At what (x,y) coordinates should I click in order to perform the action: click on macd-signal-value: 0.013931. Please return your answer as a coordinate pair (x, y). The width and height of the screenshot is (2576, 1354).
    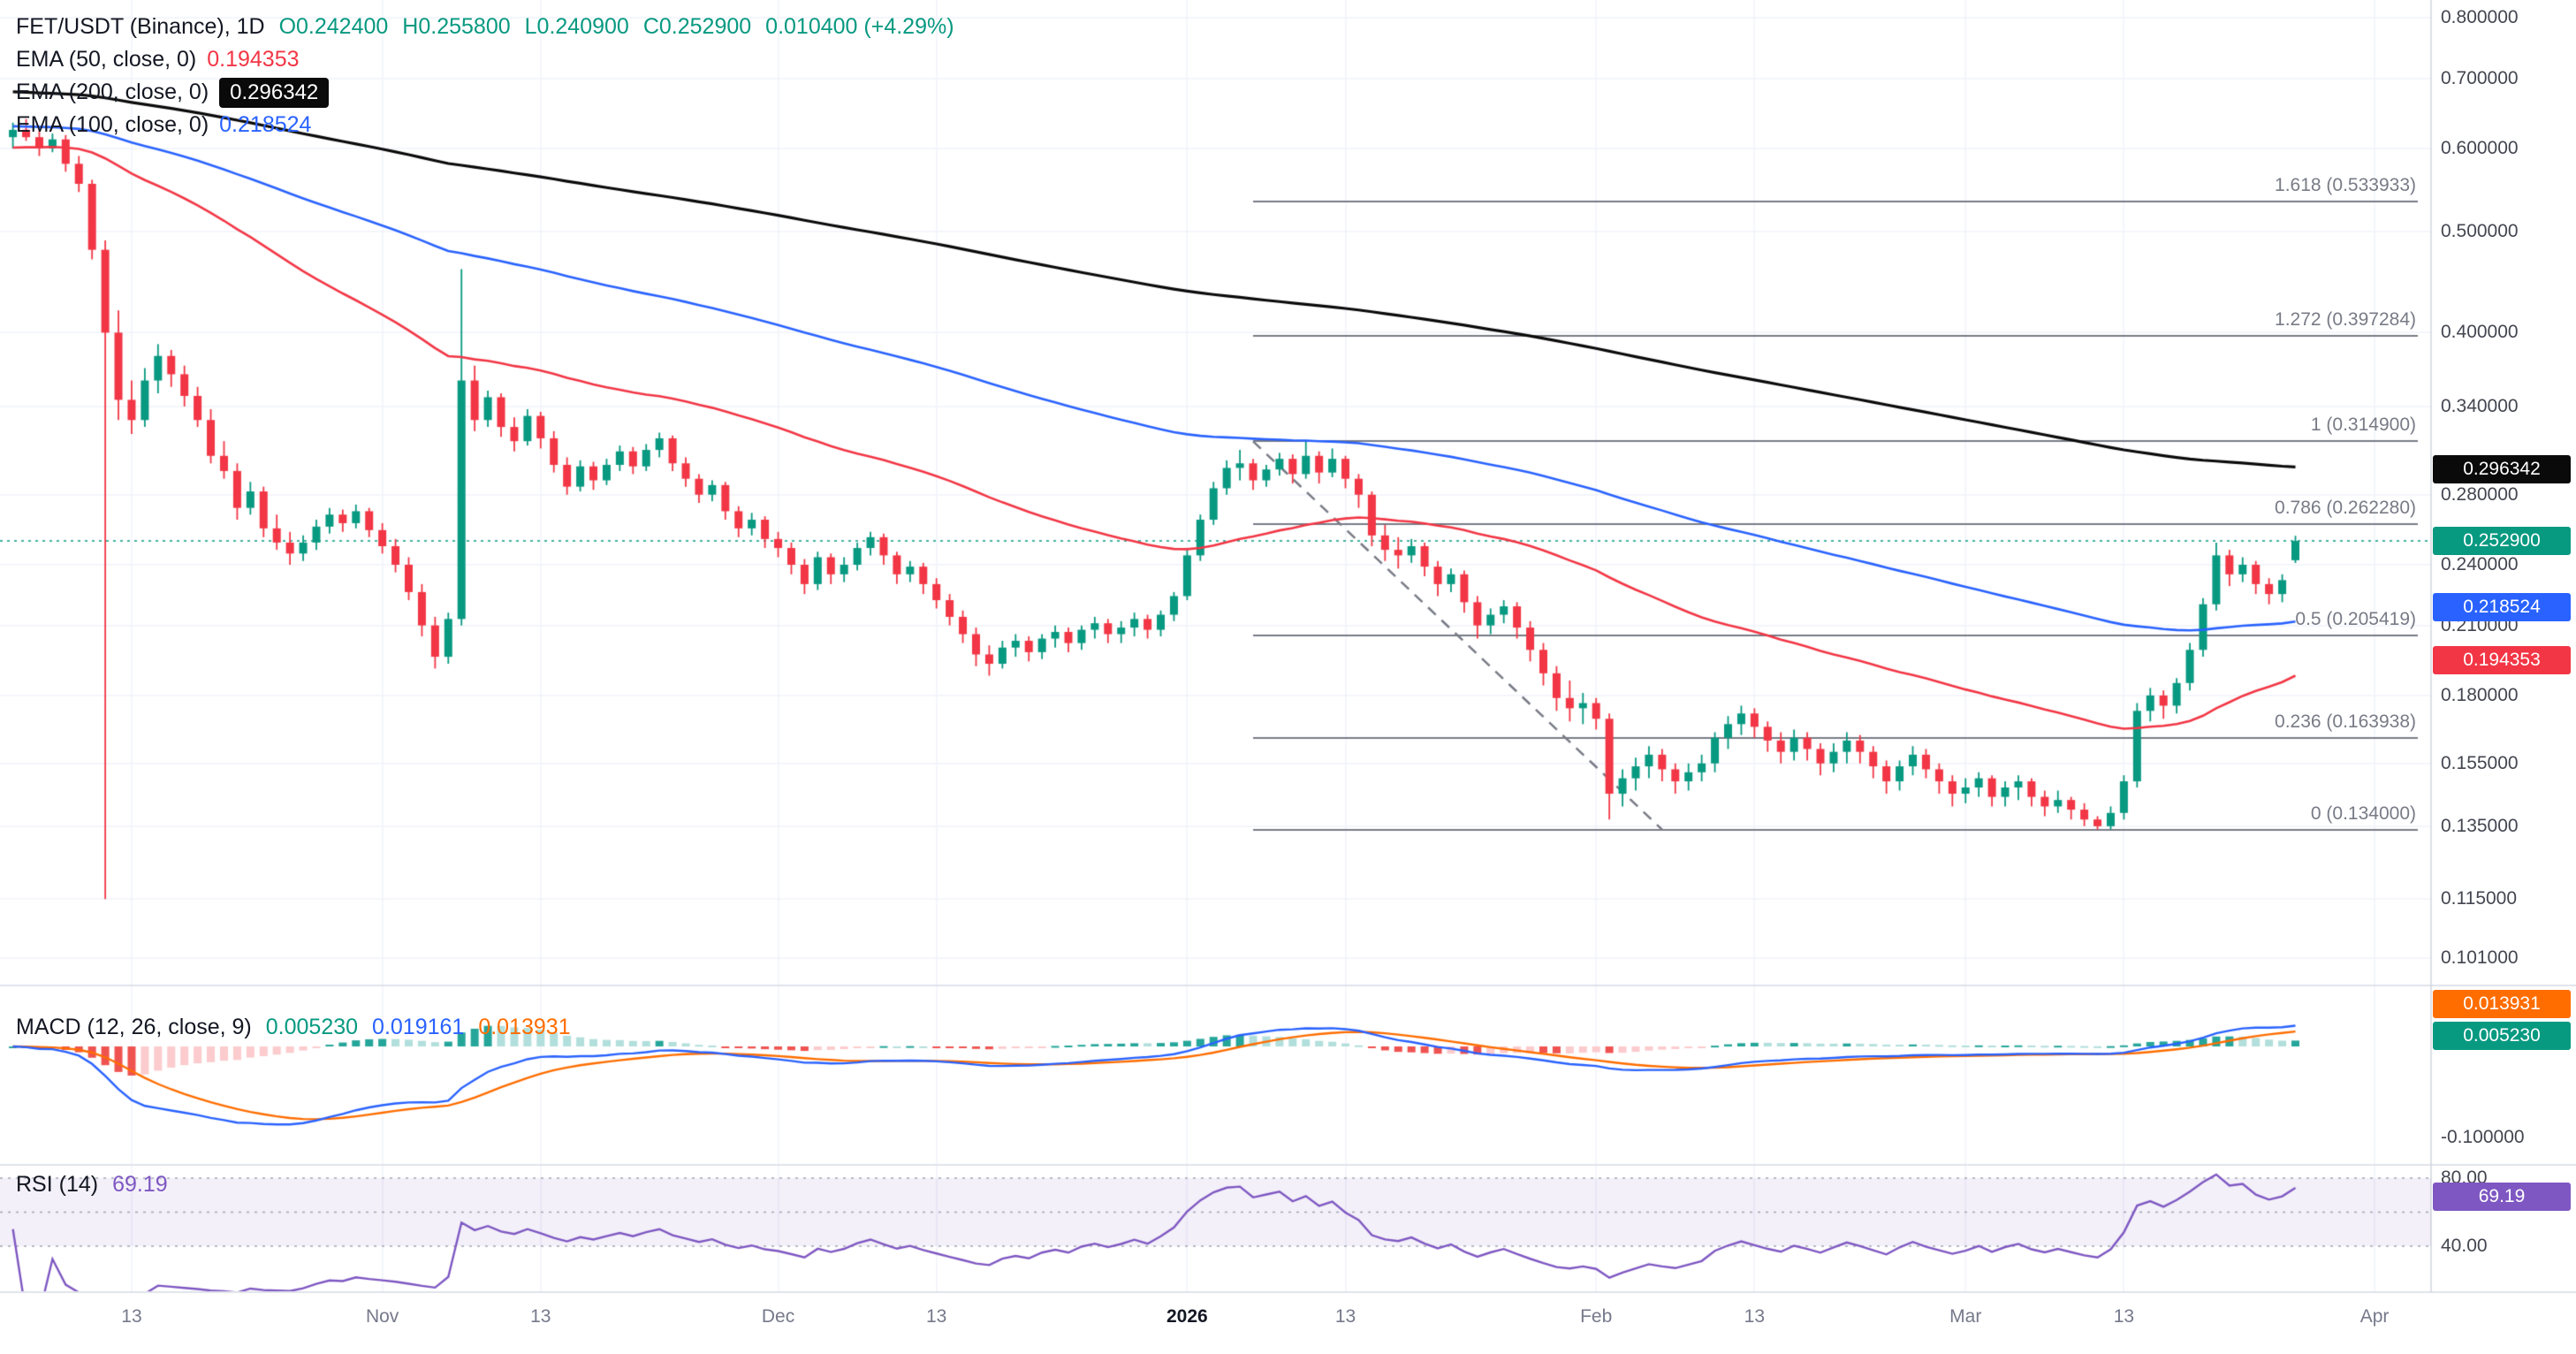
    Looking at the image, I should click on (524, 1027).